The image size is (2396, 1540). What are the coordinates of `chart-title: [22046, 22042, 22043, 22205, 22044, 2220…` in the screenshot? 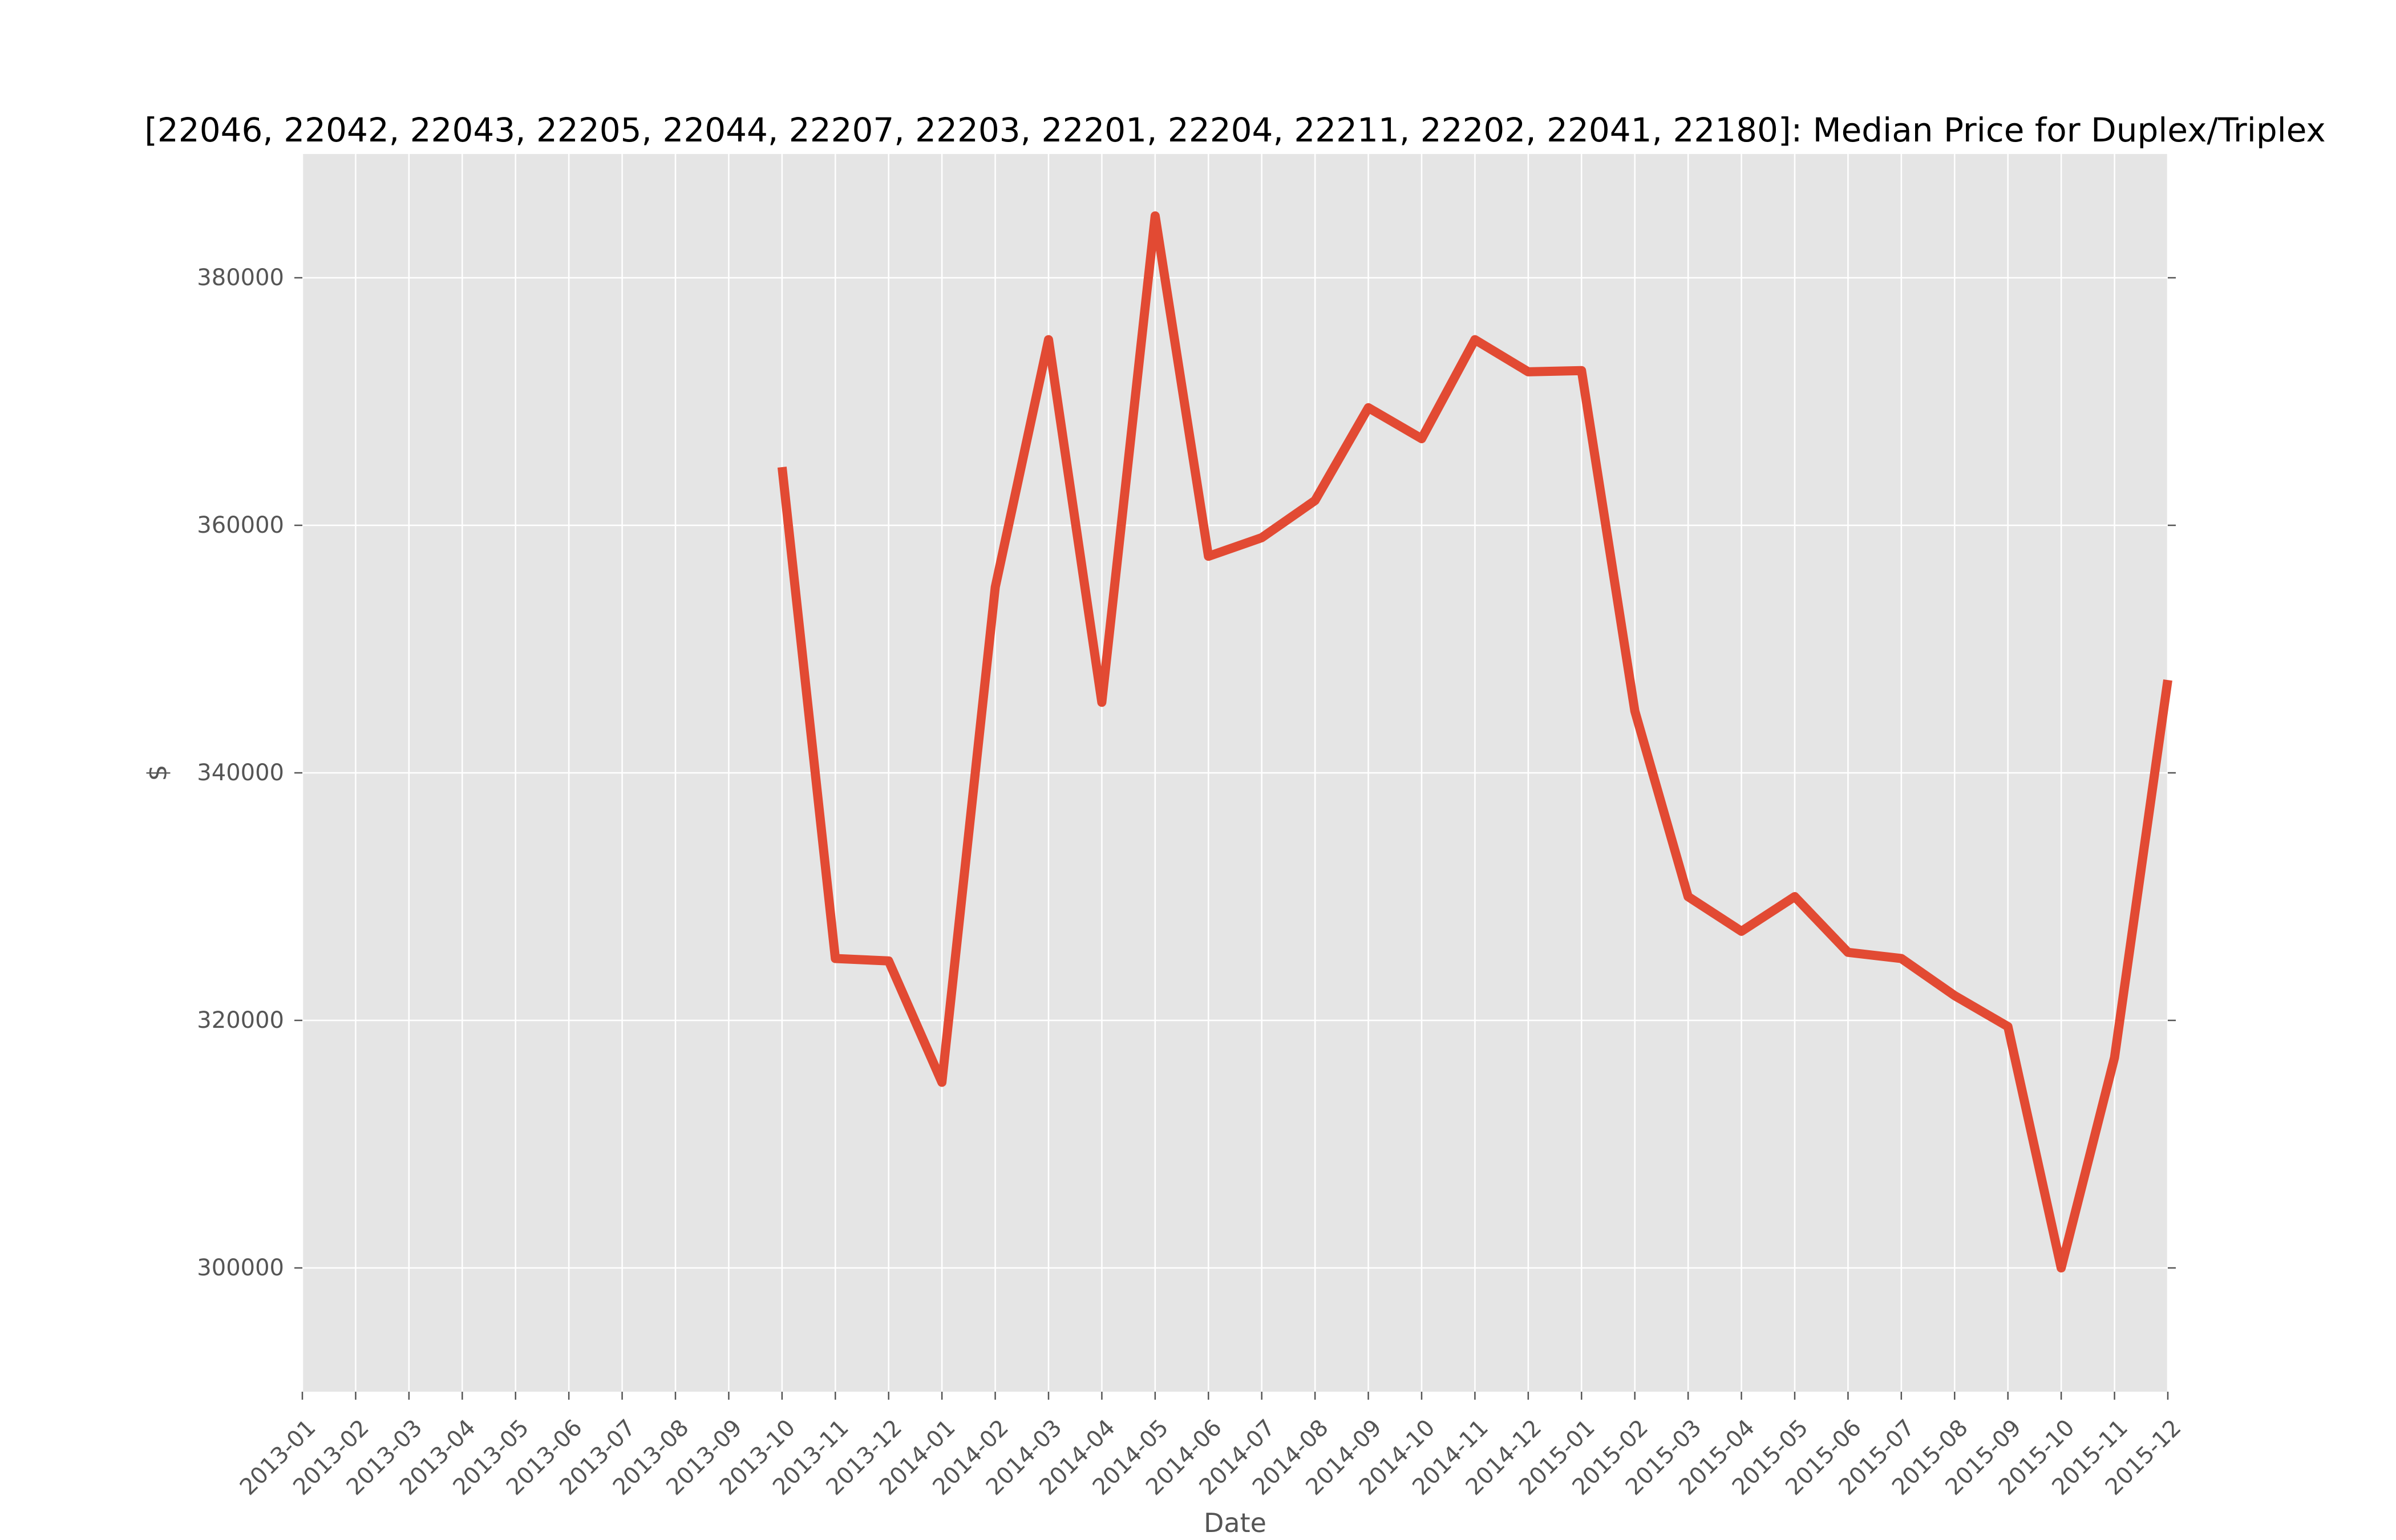 It's located at (1234, 130).